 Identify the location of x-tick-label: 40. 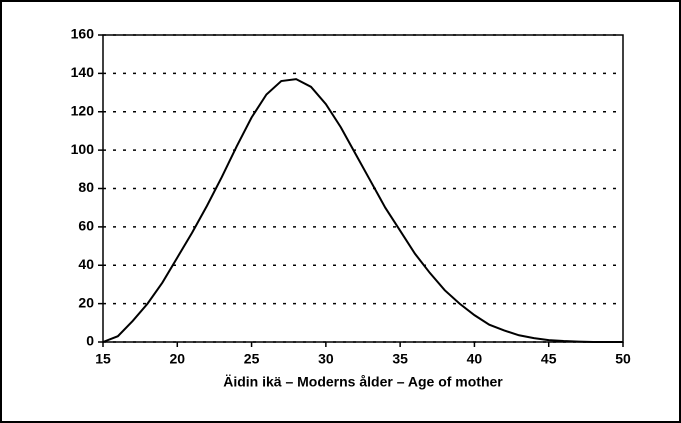
(475, 359).